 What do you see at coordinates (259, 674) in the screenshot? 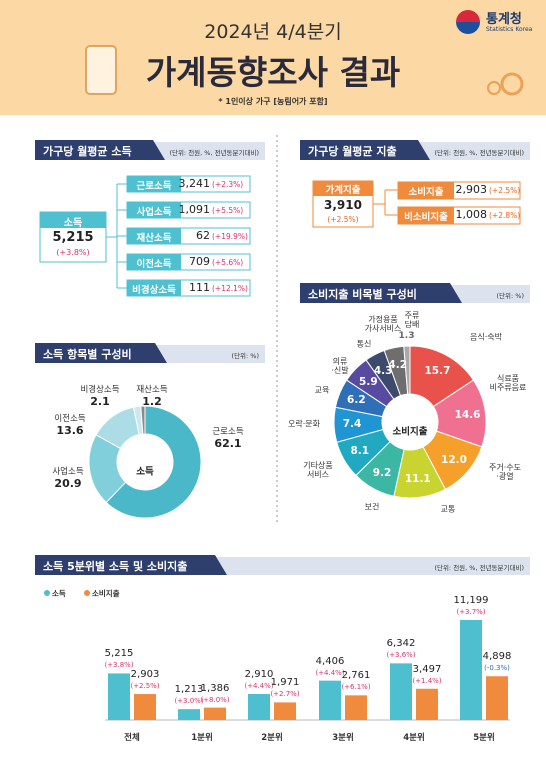
I see `value-label: 2,910` at bounding box center [259, 674].